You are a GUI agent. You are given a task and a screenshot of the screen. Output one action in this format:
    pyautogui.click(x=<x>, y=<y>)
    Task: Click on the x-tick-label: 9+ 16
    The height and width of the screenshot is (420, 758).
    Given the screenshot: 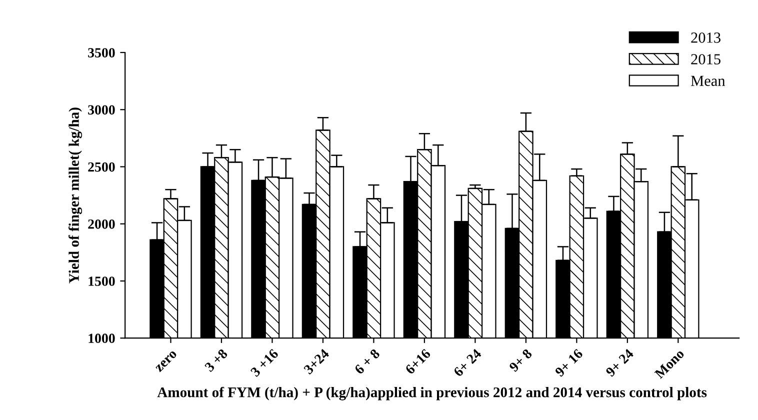 What is the action you would take?
    pyautogui.click(x=569, y=363)
    